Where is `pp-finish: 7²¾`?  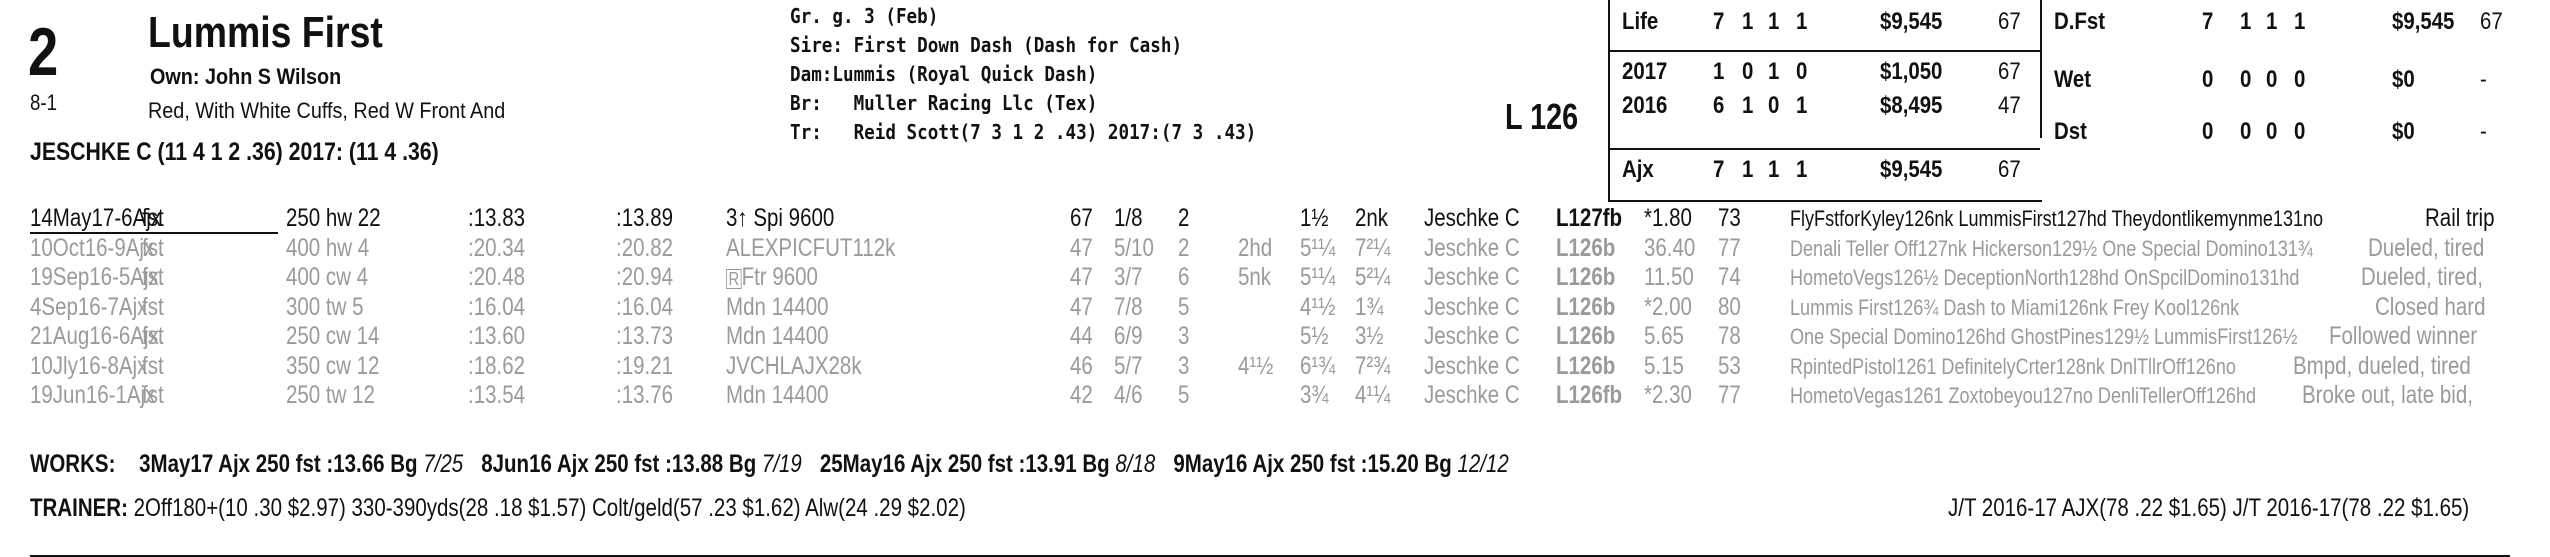
pp-finish: 7²¾ is located at coordinates (1373, 365).